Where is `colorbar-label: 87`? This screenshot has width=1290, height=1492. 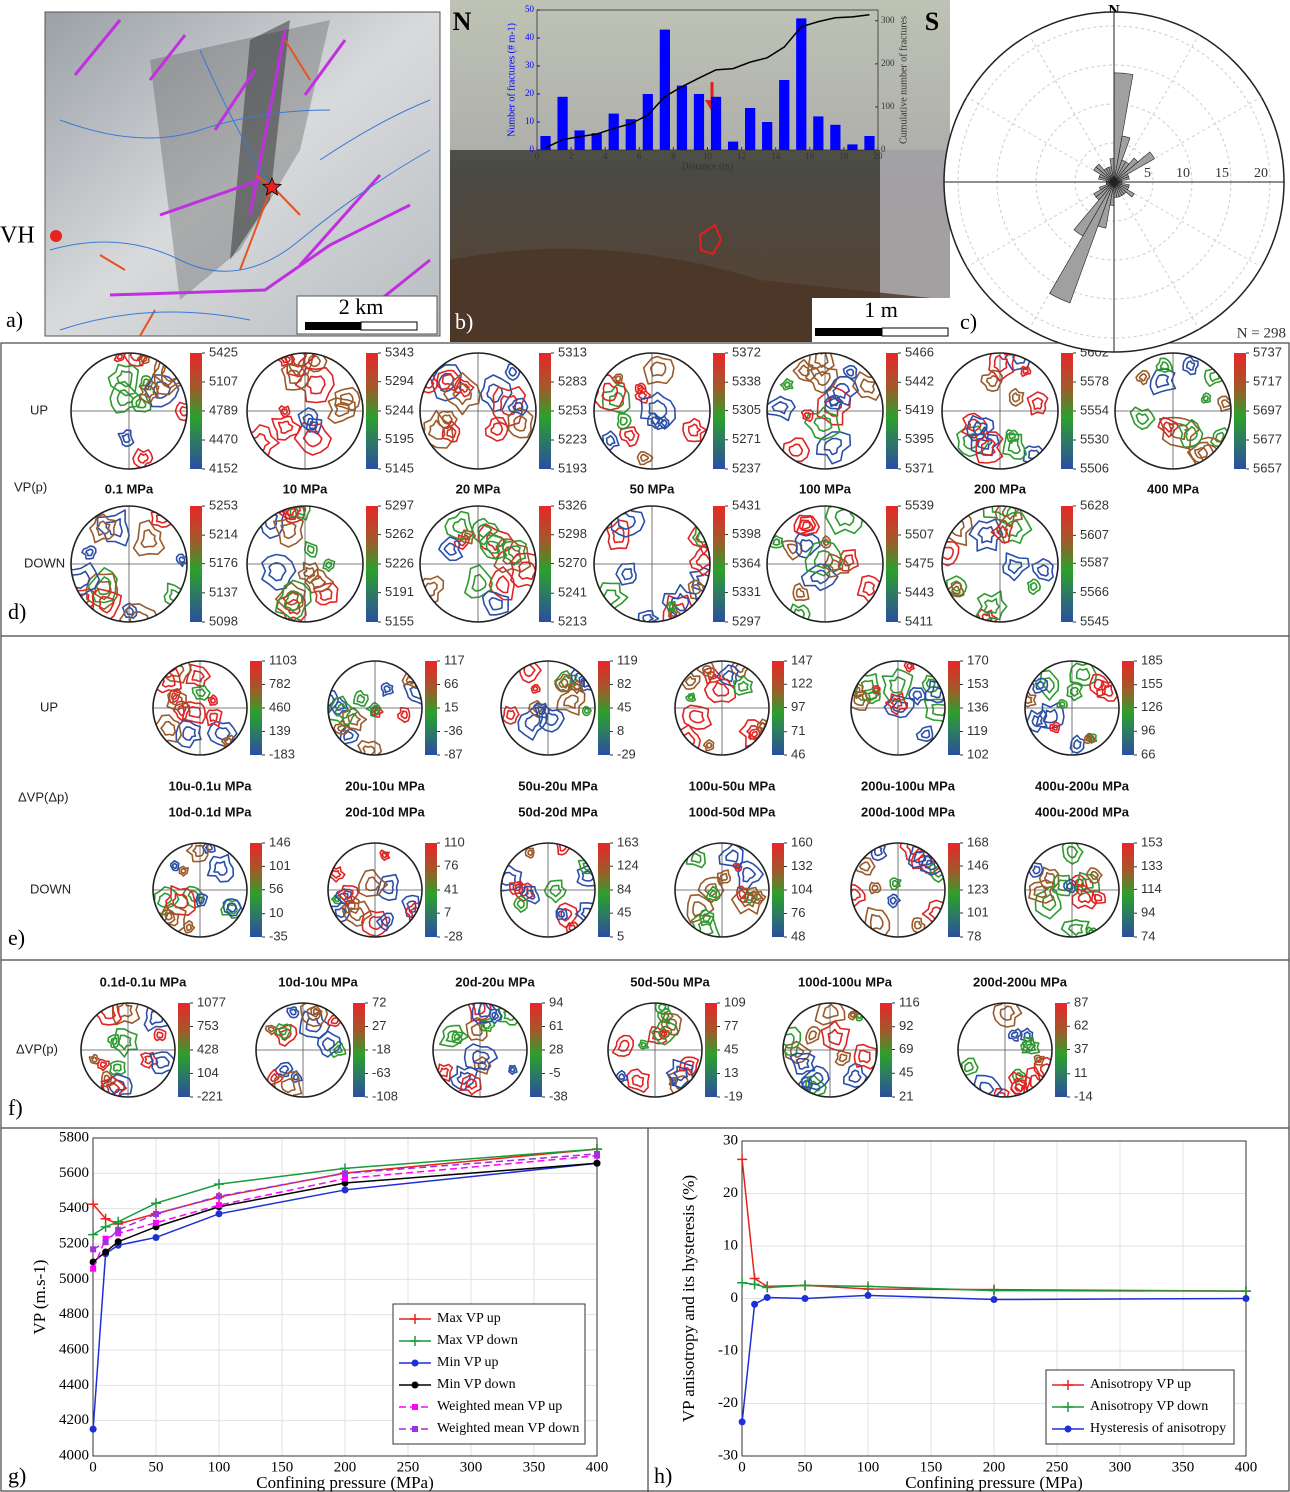 colorbar-label: 87 is located at coordinates (1081, 1001).